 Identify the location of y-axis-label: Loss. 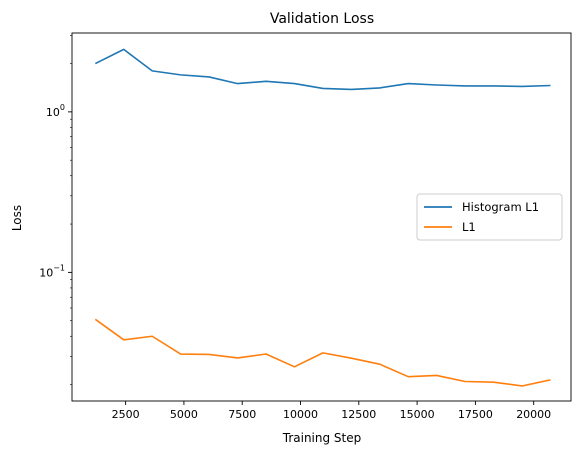
(17, 218).